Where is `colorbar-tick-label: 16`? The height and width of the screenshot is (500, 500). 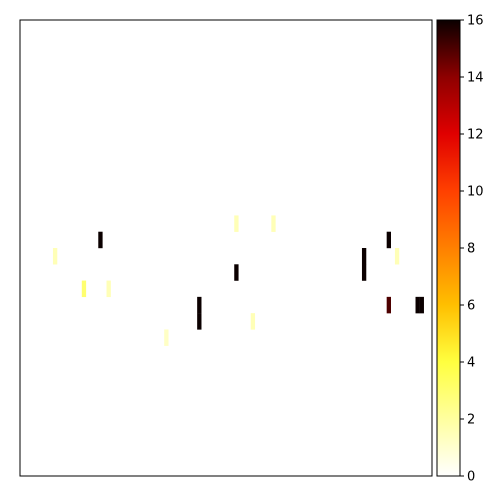 colorbar-tick-label: 16 is located at coordinates (475, 21).